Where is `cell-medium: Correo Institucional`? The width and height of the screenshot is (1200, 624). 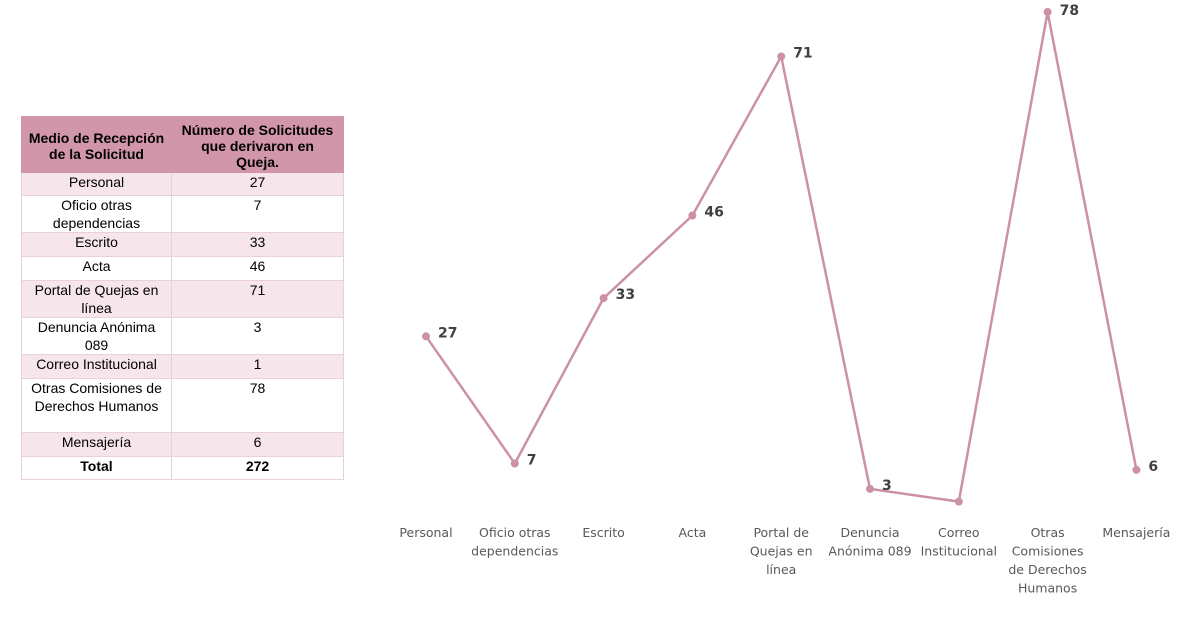
cell-medium: Correo Institucional is located at coordinates (96, 366).